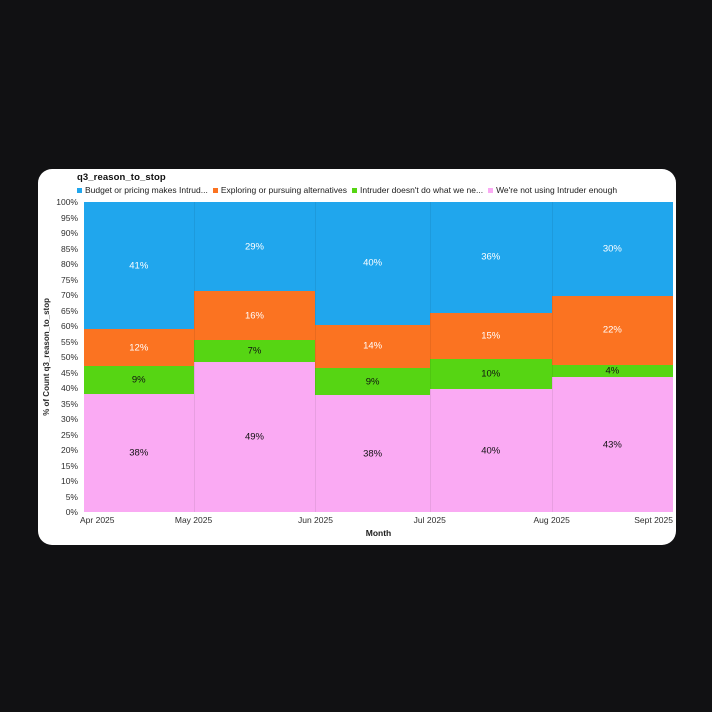 The height and width of the screenshot is (712, 712). I want to click on y-tick-label: 85%, so click(69, 248).